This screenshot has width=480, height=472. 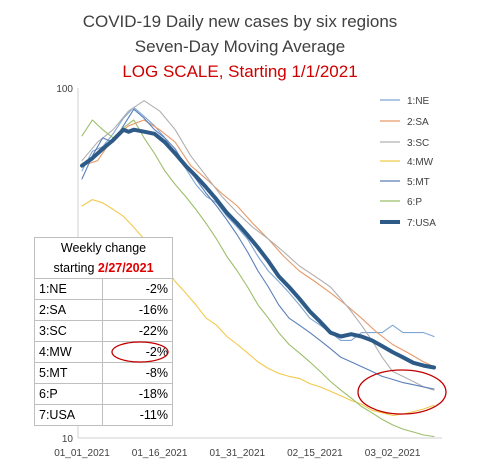 I want to click on x-tick-label: 01_01_2021, so click(x=82, y=453).